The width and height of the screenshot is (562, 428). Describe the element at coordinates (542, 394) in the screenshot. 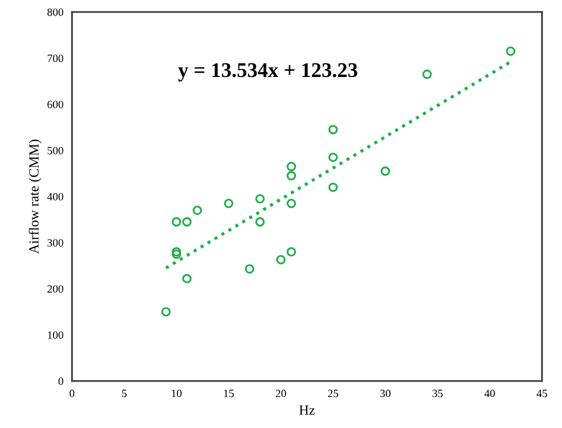

I see `x-tick-label: 45` at that location.